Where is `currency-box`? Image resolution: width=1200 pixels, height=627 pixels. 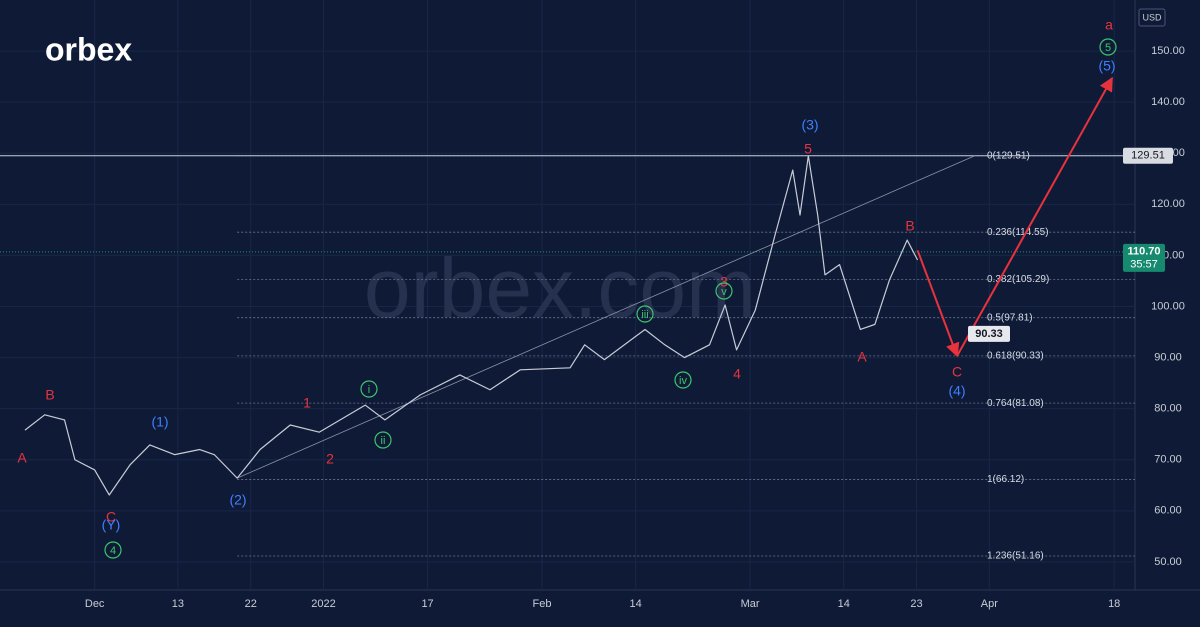 currency-box is located at coordinates (1152, 17).